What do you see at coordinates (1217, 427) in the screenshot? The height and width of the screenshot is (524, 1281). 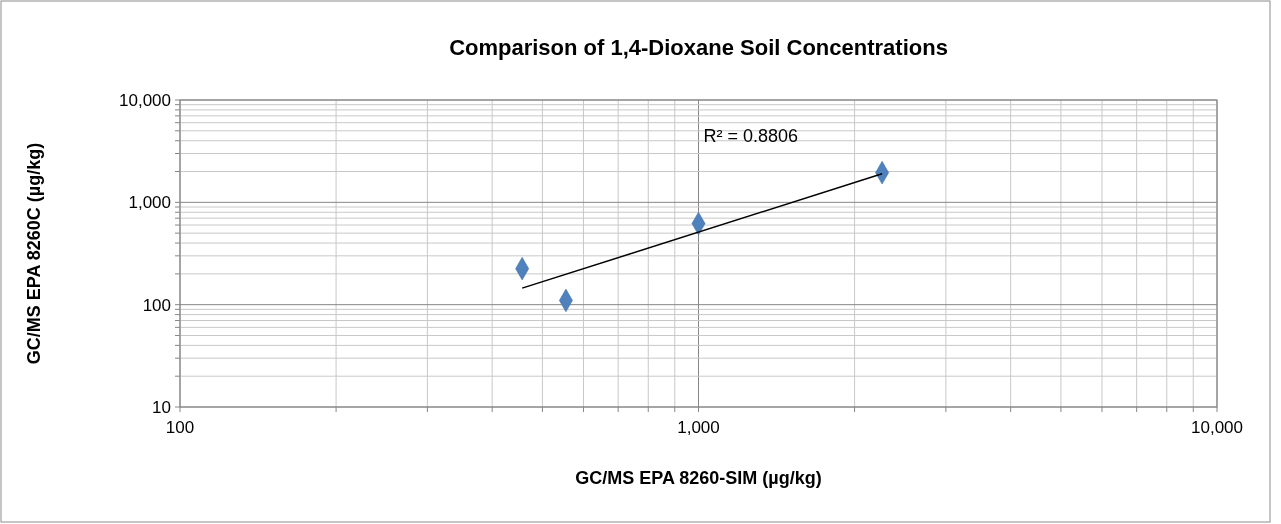 I see `x-tick-label: 10,000` at bounding box center [1217, 427].